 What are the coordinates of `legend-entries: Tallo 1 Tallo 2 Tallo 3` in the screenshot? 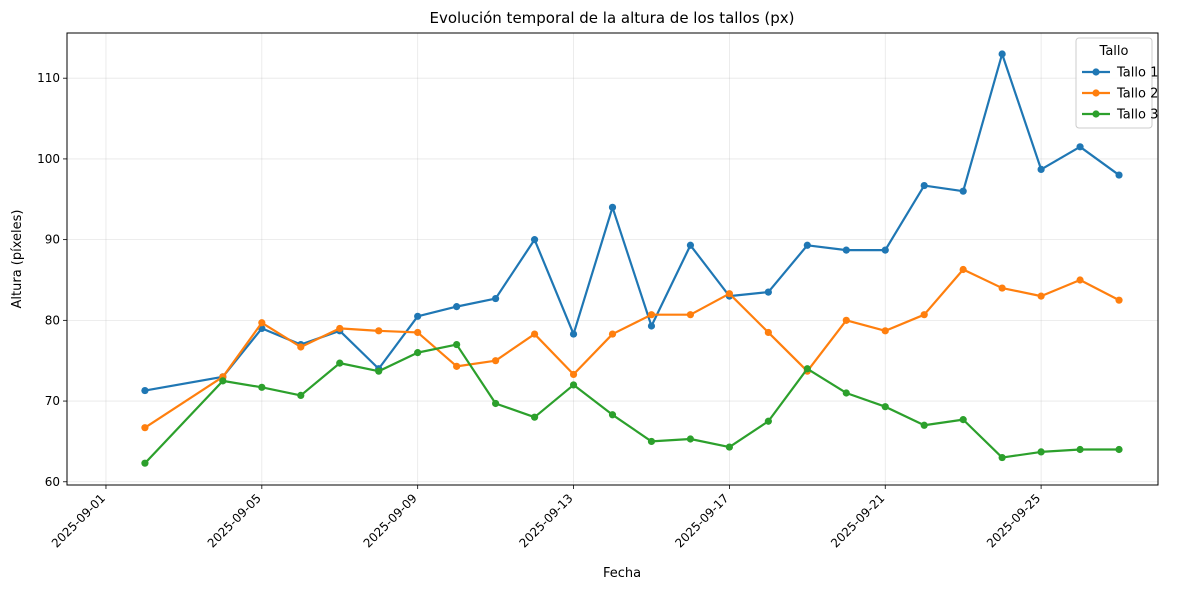 It's located at (1120, 94).